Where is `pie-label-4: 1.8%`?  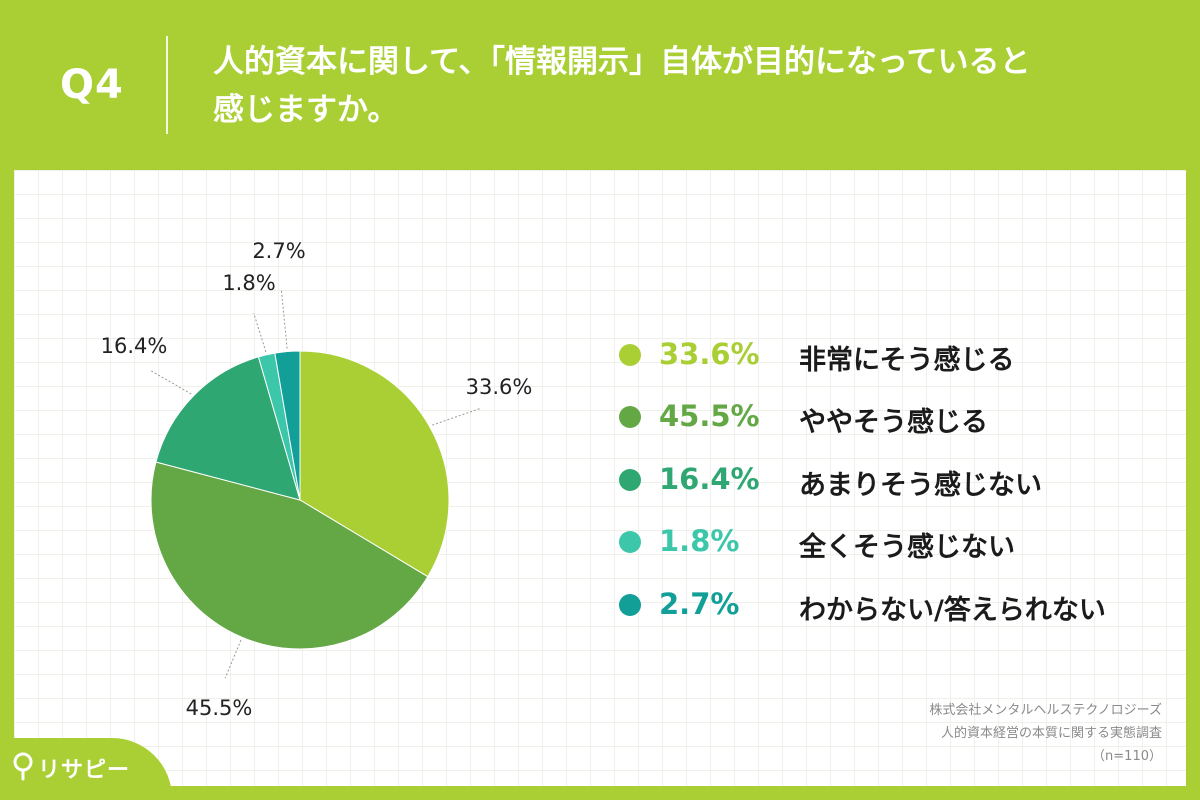 pie-label-4: 1.8% is located at coordinates (248, 283).